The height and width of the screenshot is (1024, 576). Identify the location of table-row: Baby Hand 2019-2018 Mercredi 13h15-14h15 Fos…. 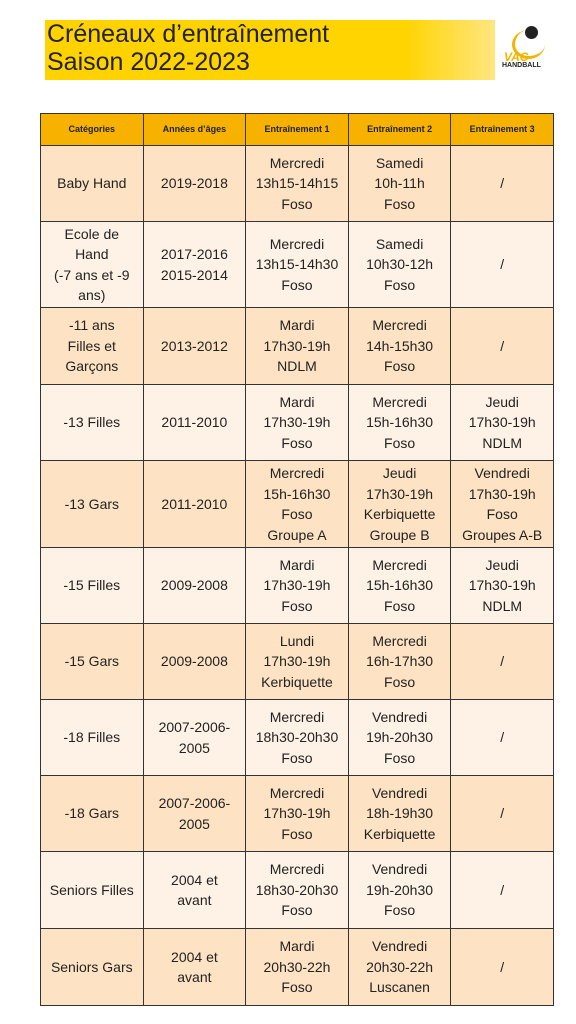
(297, 183).